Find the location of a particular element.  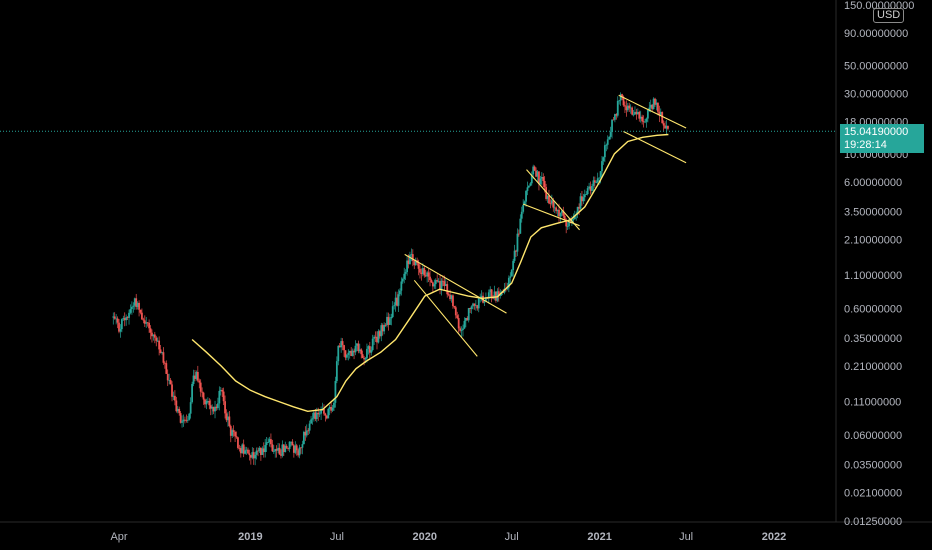

last-price-tag: 15.04190000 19:28:14 is located at coordinates (882, 139).